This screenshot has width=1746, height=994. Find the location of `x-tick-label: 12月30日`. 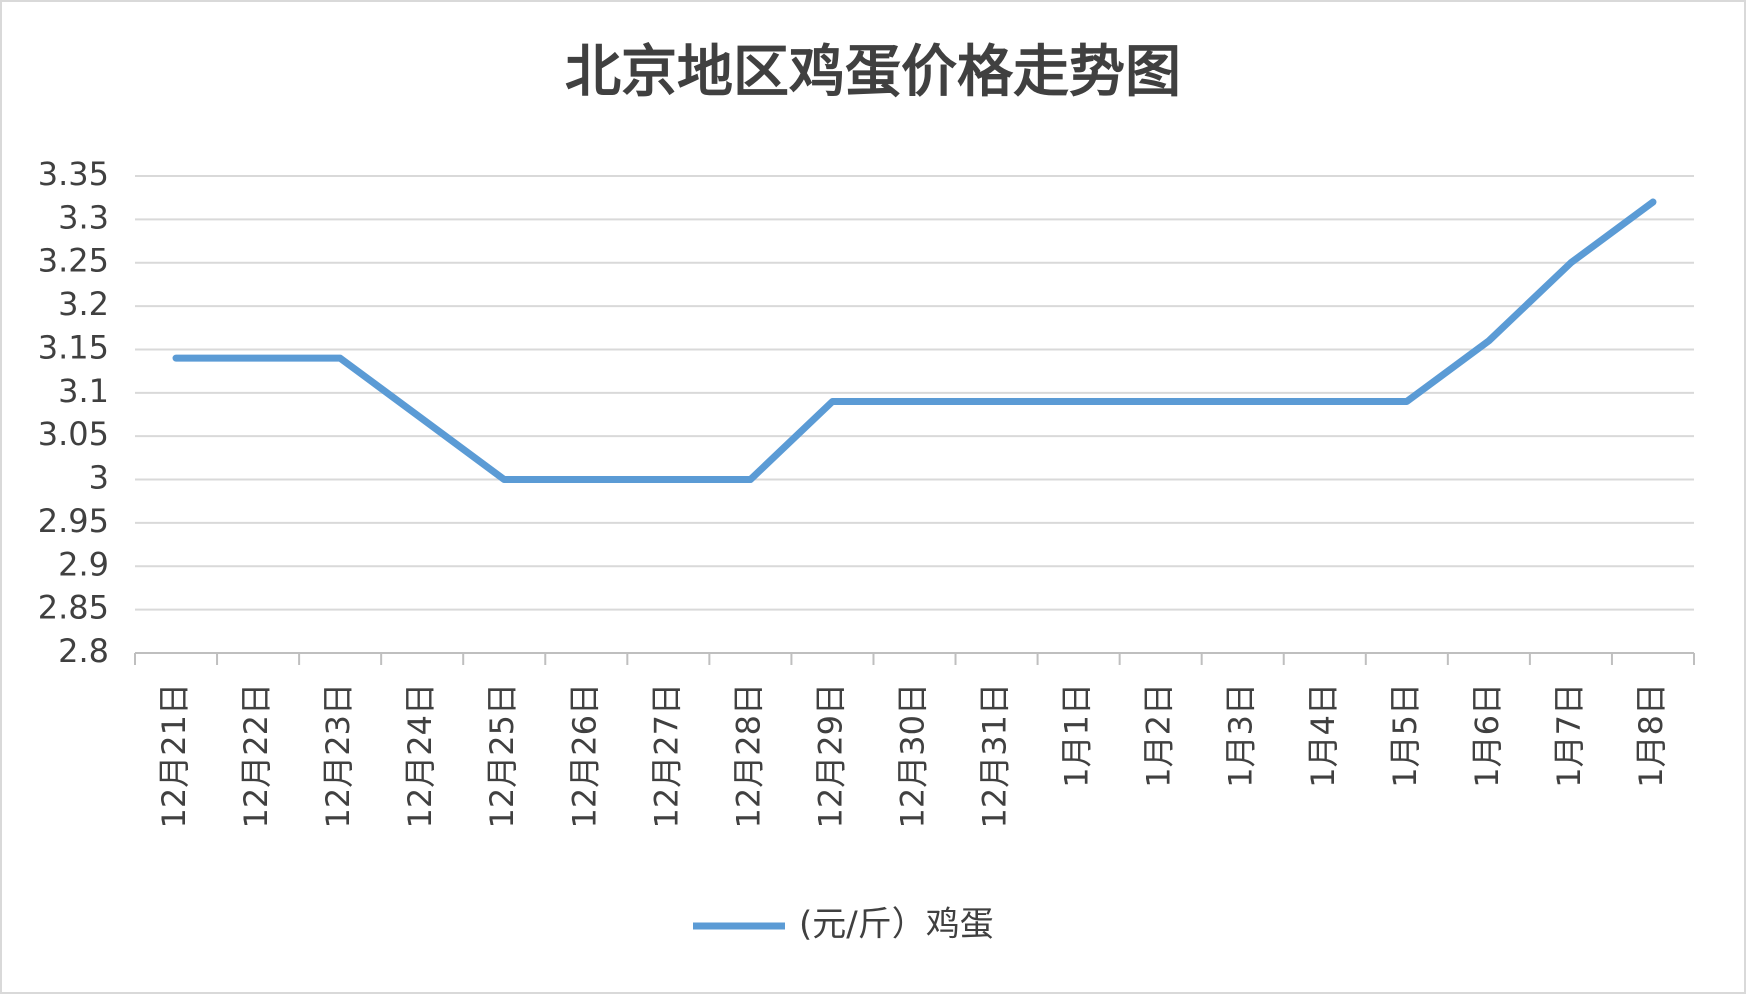

x-tick-label: 12月30日 is located at coordinates (913, 755).